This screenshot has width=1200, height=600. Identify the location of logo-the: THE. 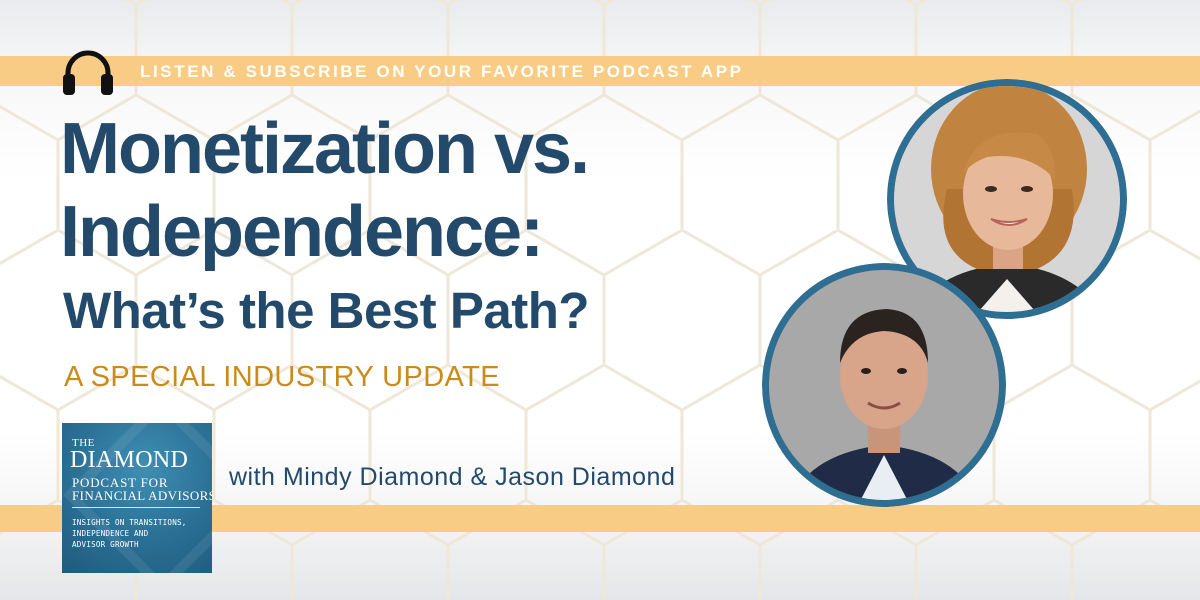
(83, 443).